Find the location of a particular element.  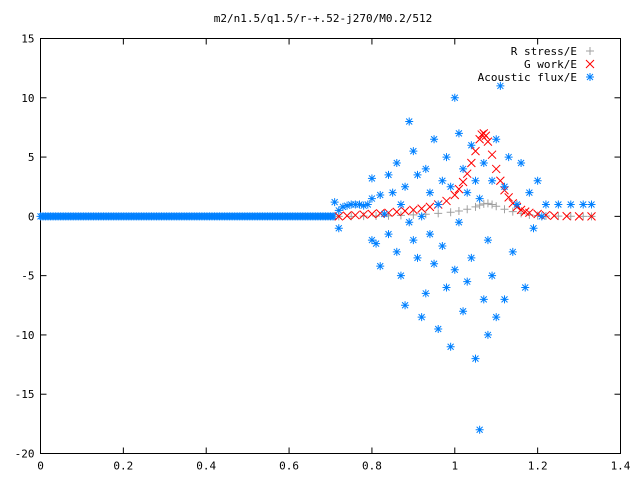

legend-label: G work/E is located at coordinates (550, 64).